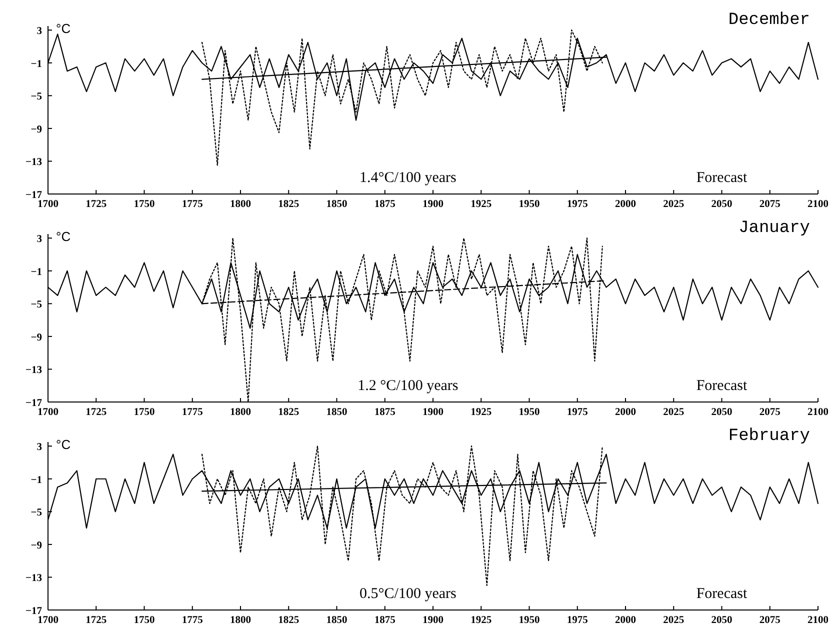 Image resolution: width=836 pixels, height=639 pixels. I want to click on annotation: 0.5°C/100 years, so click(408, 594).